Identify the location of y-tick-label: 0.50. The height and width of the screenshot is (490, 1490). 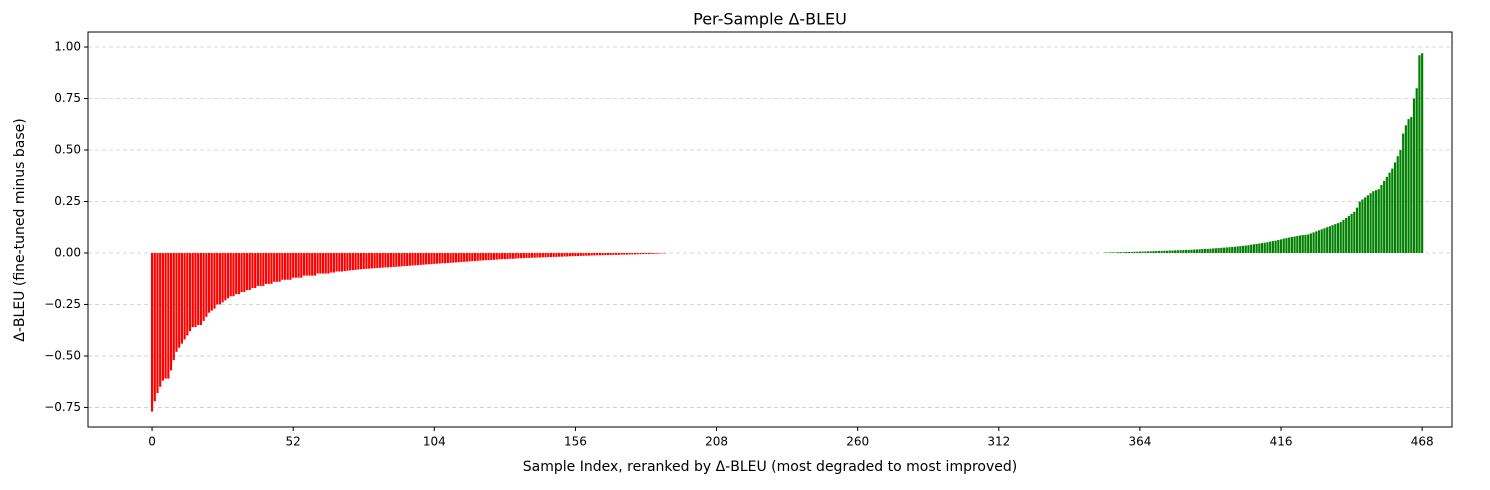
(67, 150).